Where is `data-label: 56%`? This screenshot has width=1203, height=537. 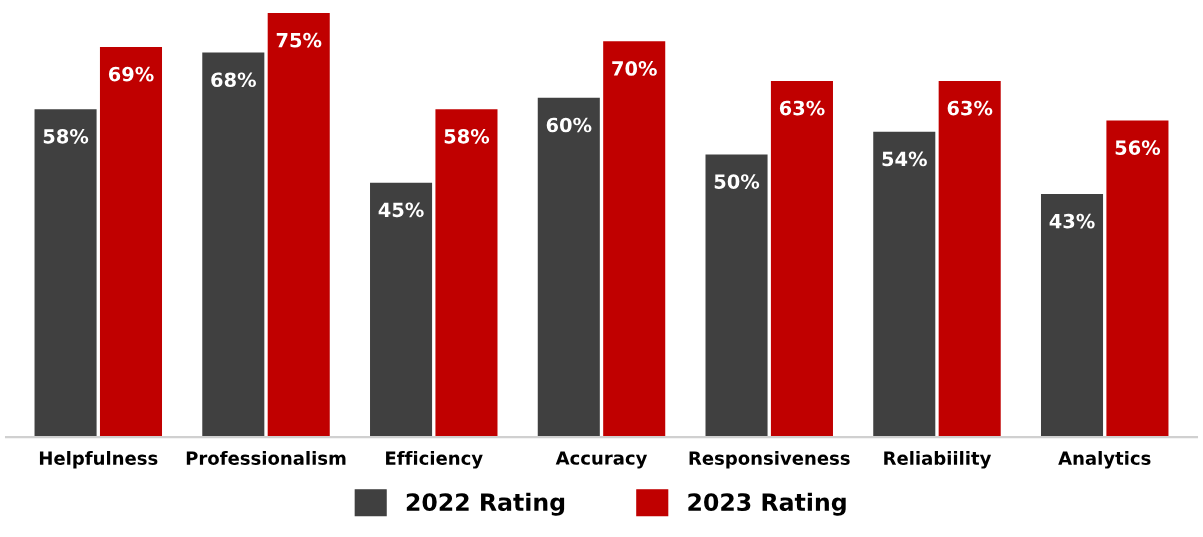
data-label: 56% is located at coordinates (1138, 147).